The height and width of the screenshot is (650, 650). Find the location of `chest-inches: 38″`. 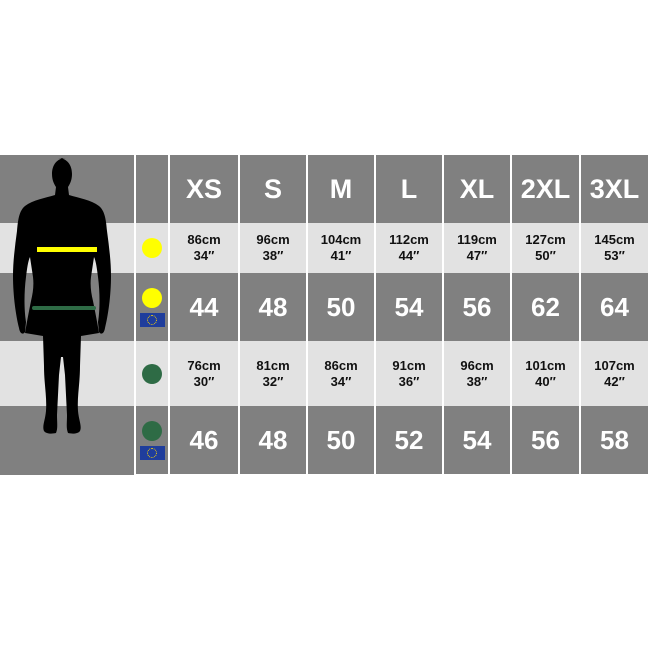

chest-inches: 38″ is located at coordinates (273, 255).